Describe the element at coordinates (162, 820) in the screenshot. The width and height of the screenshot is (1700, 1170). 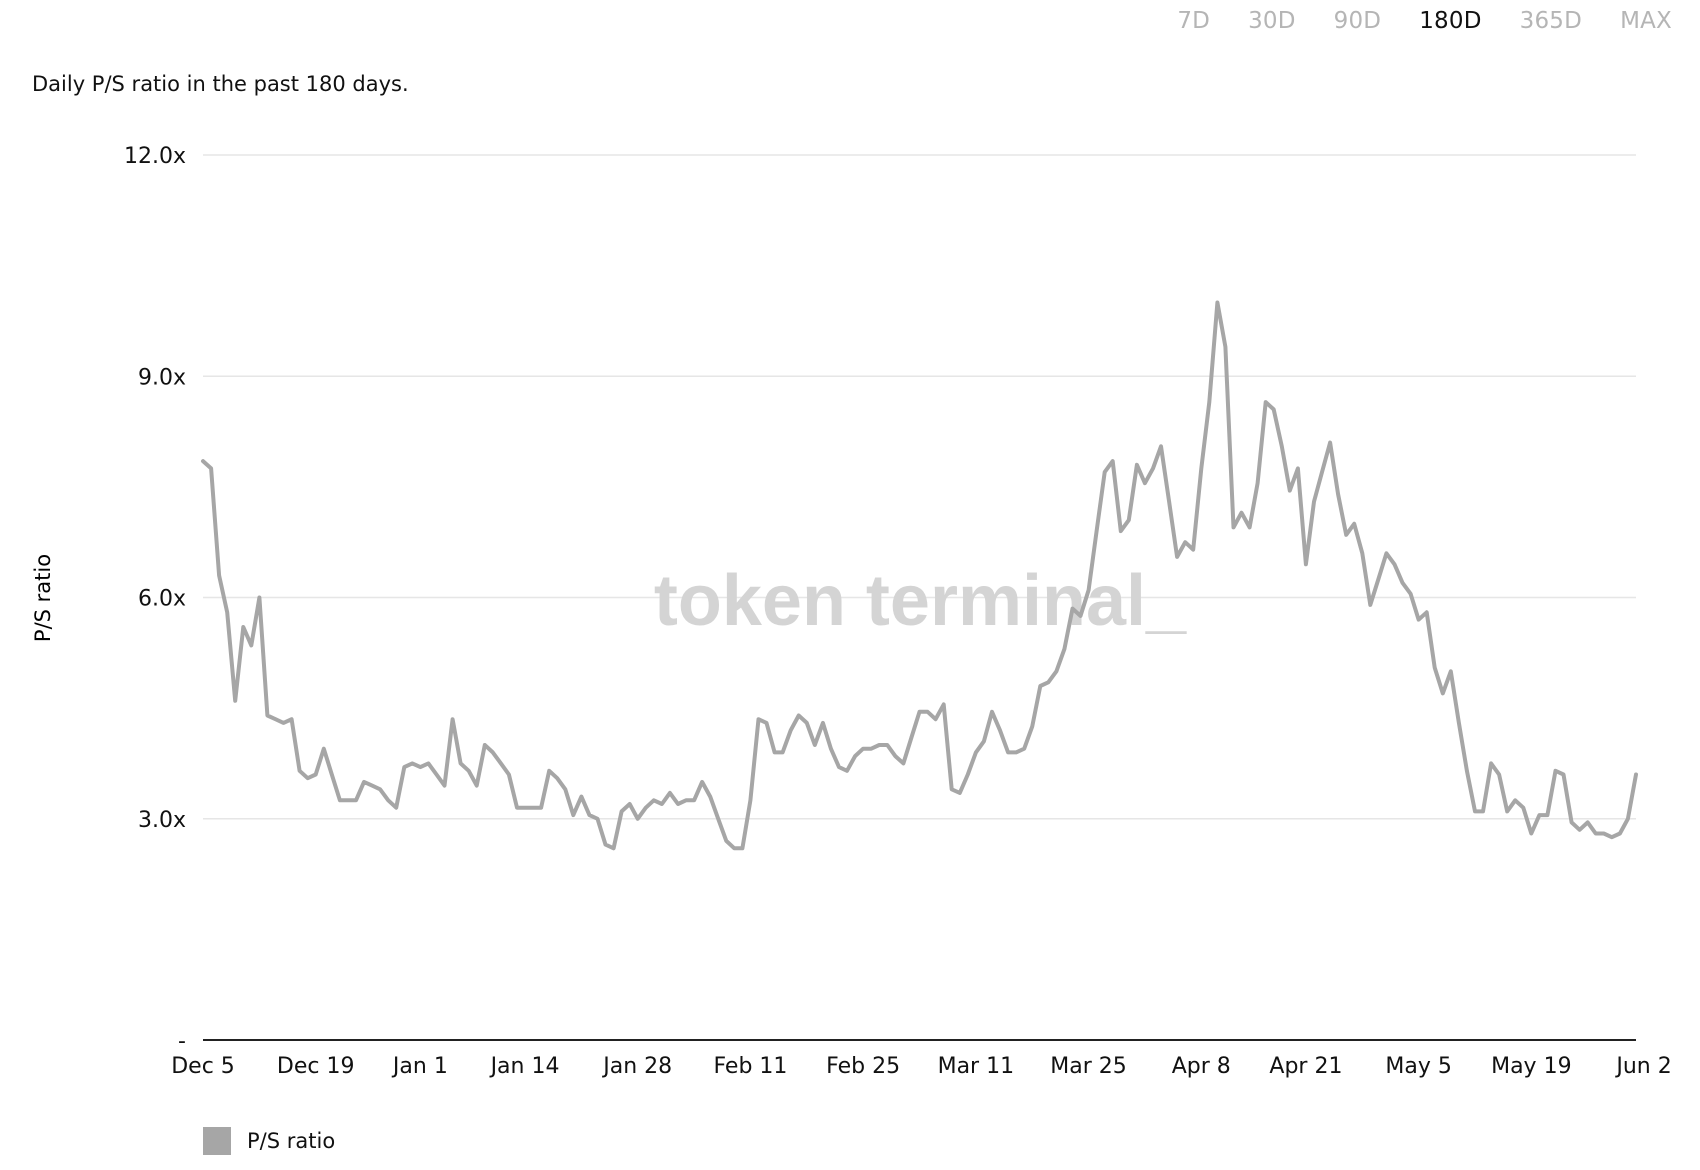
I see `y-tick-label: 3.0x` at that location.